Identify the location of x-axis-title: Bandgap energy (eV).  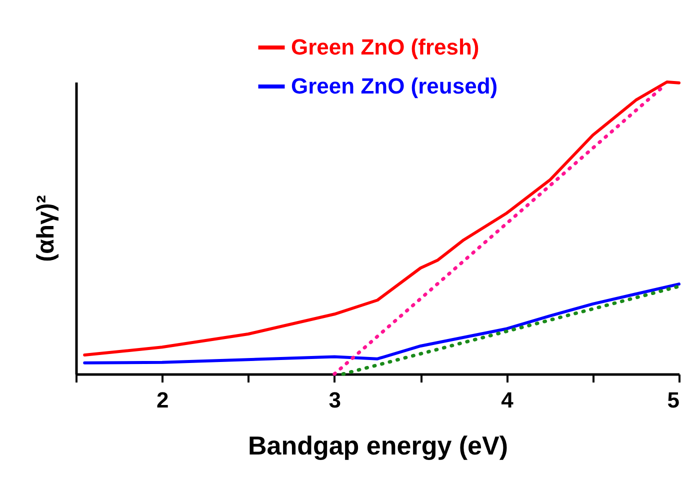
(378, 445).